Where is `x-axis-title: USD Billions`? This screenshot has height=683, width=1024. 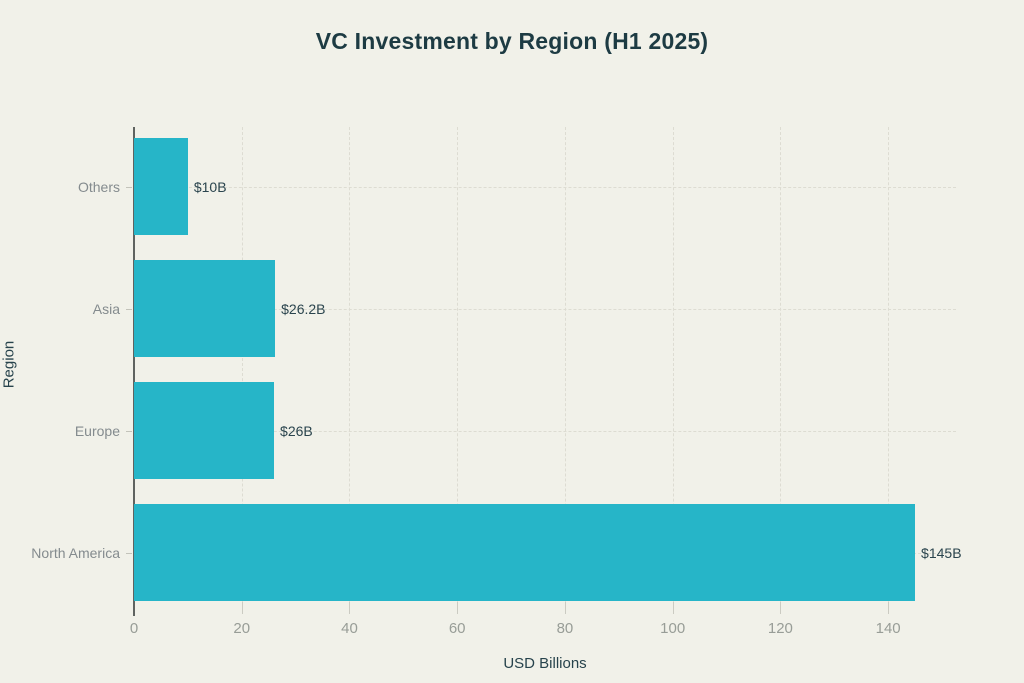 x-axis-title: USD Billions is located at coordinates (545, 663).